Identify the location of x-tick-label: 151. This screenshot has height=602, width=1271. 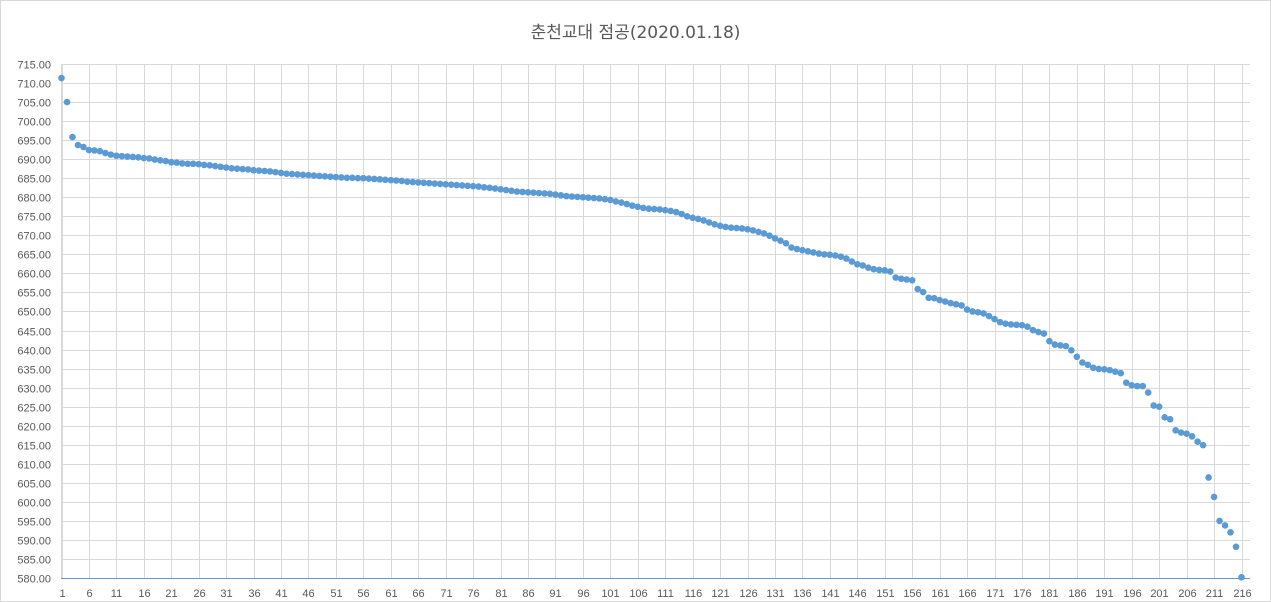
(885, 594).